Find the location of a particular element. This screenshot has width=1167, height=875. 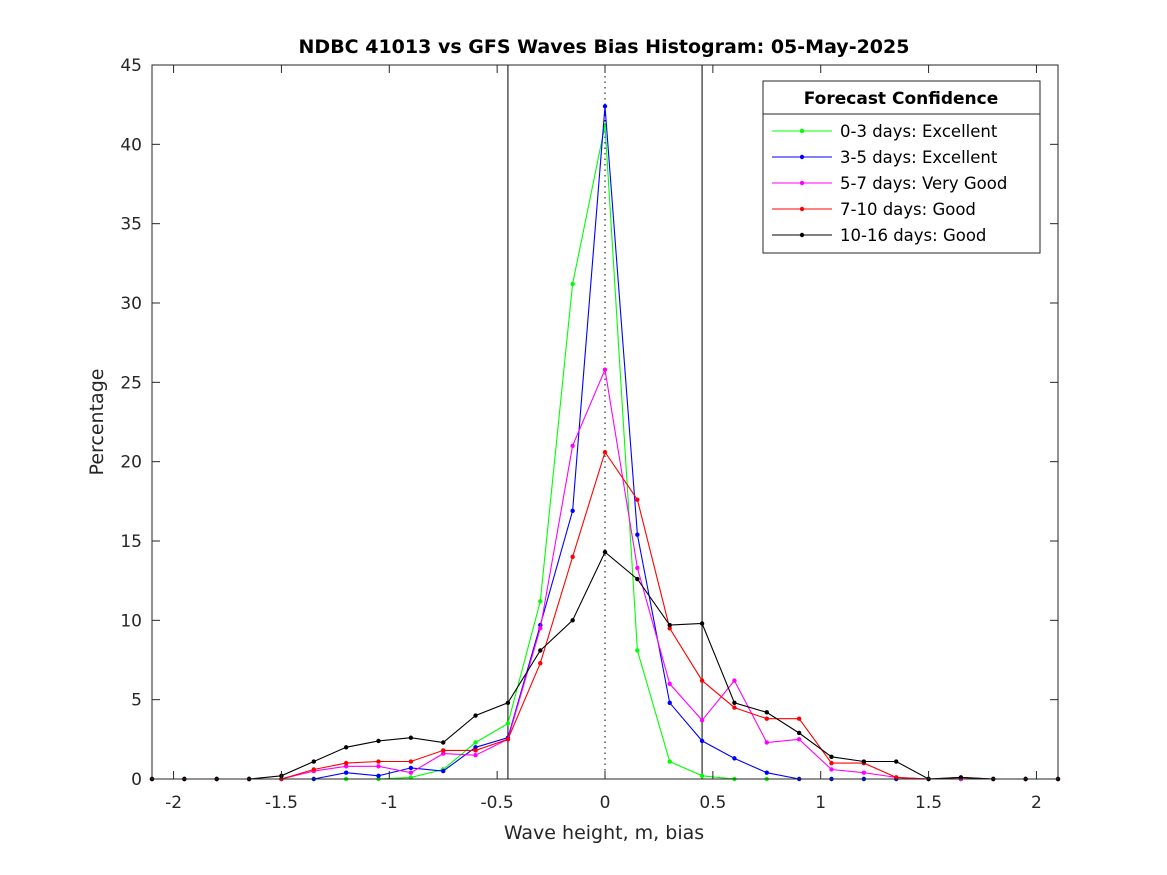

legend-label-4: 10-16 days: Good is located at coordinates (913, 235).